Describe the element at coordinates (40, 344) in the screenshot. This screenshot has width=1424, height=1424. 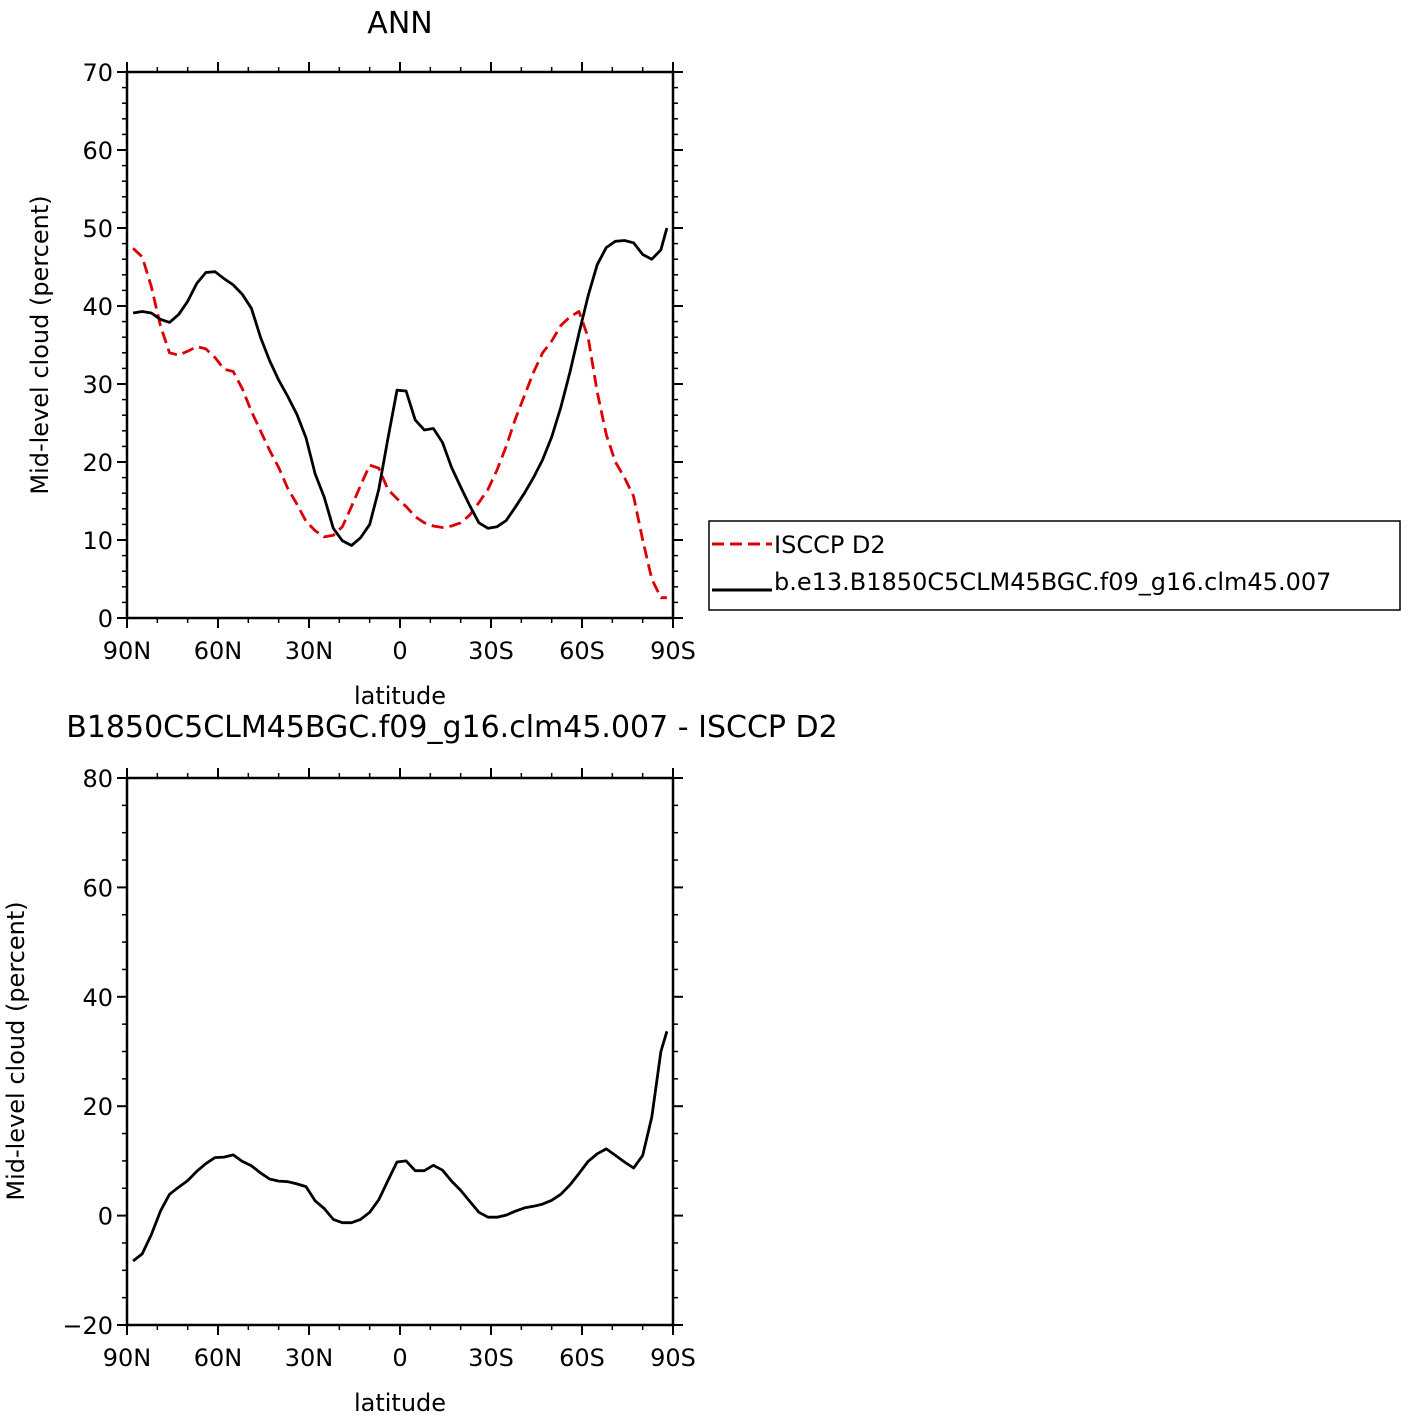
I see `y-axis-label-top: Mid-level cloud (percent)` at that location.